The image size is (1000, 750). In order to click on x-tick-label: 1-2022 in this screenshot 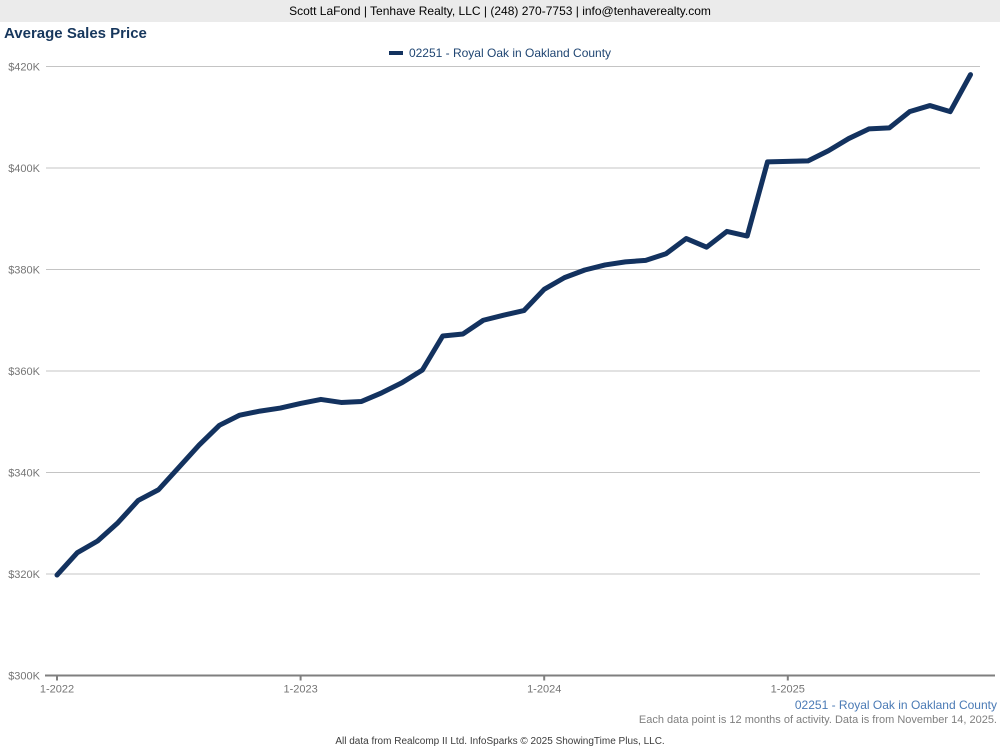, I will do `click(57, 690)`.